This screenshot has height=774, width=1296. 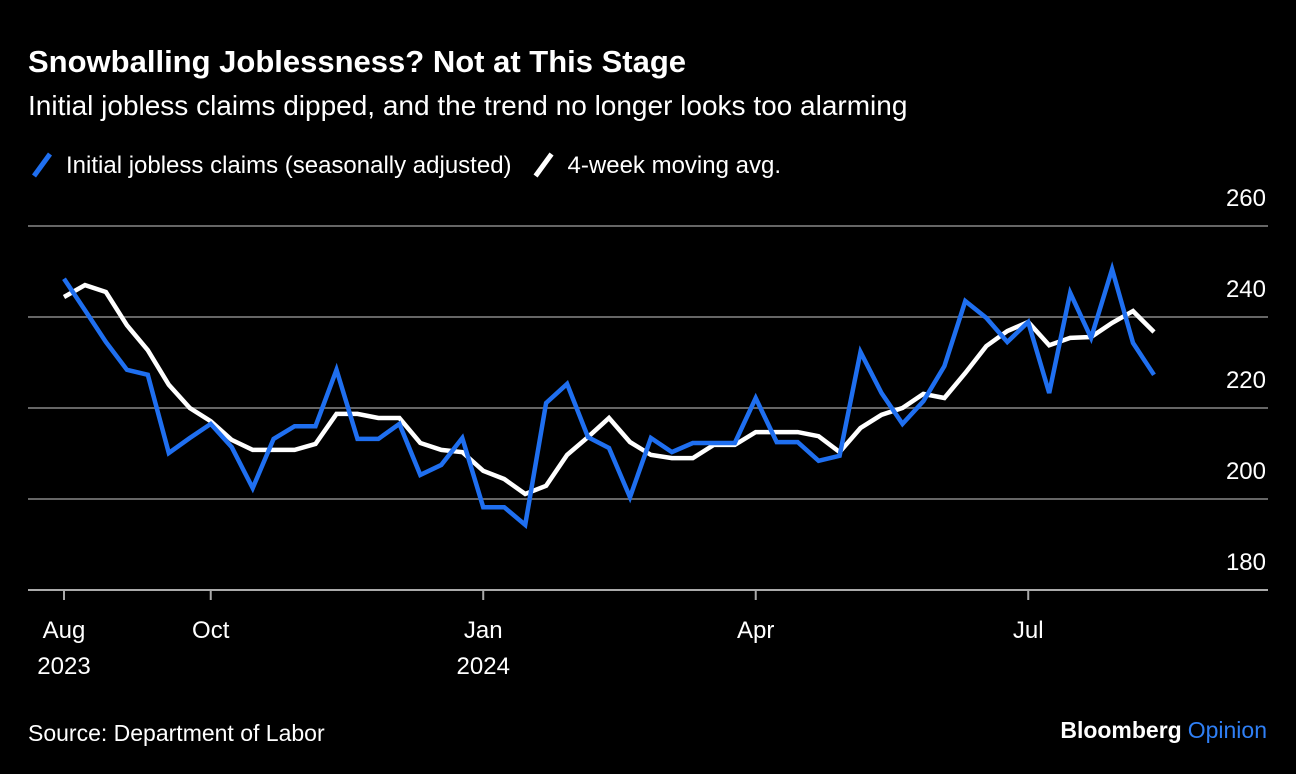 I want to click on y-tick-label: 240, so click(x=1246, y=289).